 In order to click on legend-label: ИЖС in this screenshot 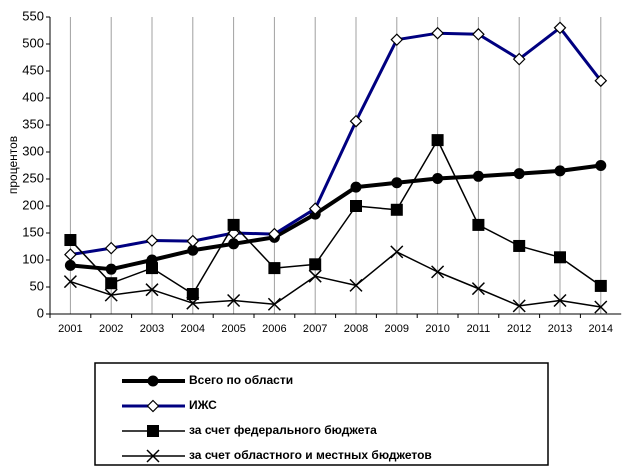, I will do `click(203, 405)`.